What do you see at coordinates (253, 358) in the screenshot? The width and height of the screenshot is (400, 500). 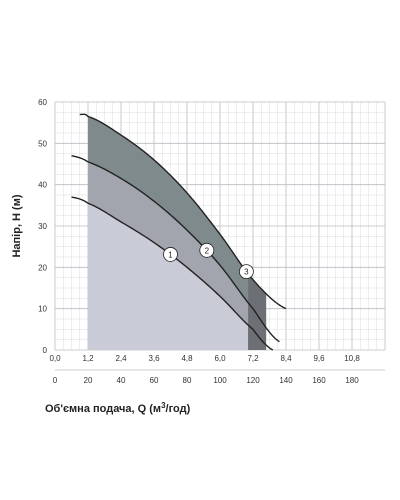 I see `x-top-tick-label: 7,2` at bounding box center [253, 358].